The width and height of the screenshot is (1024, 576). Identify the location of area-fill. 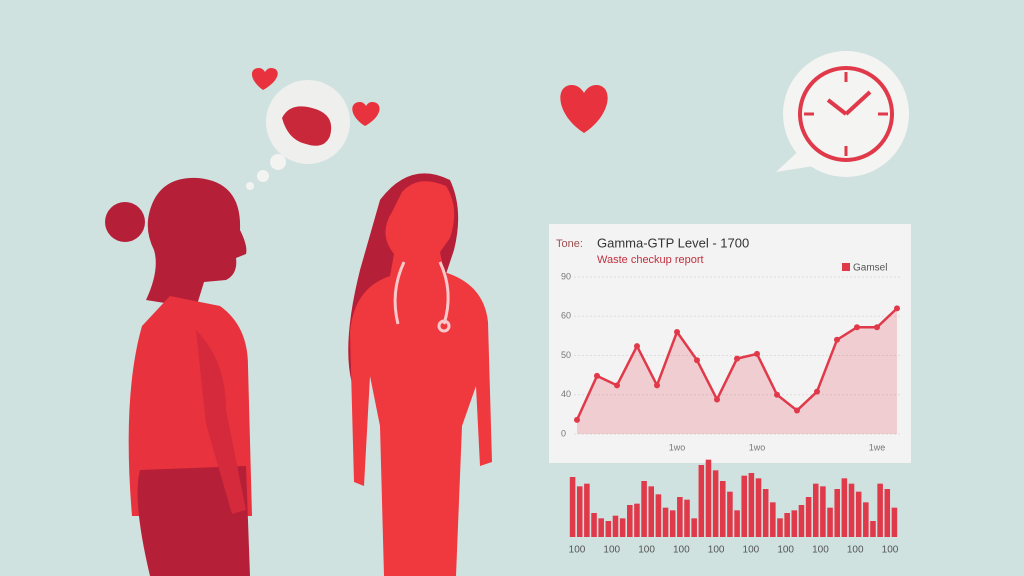
(737, 371).